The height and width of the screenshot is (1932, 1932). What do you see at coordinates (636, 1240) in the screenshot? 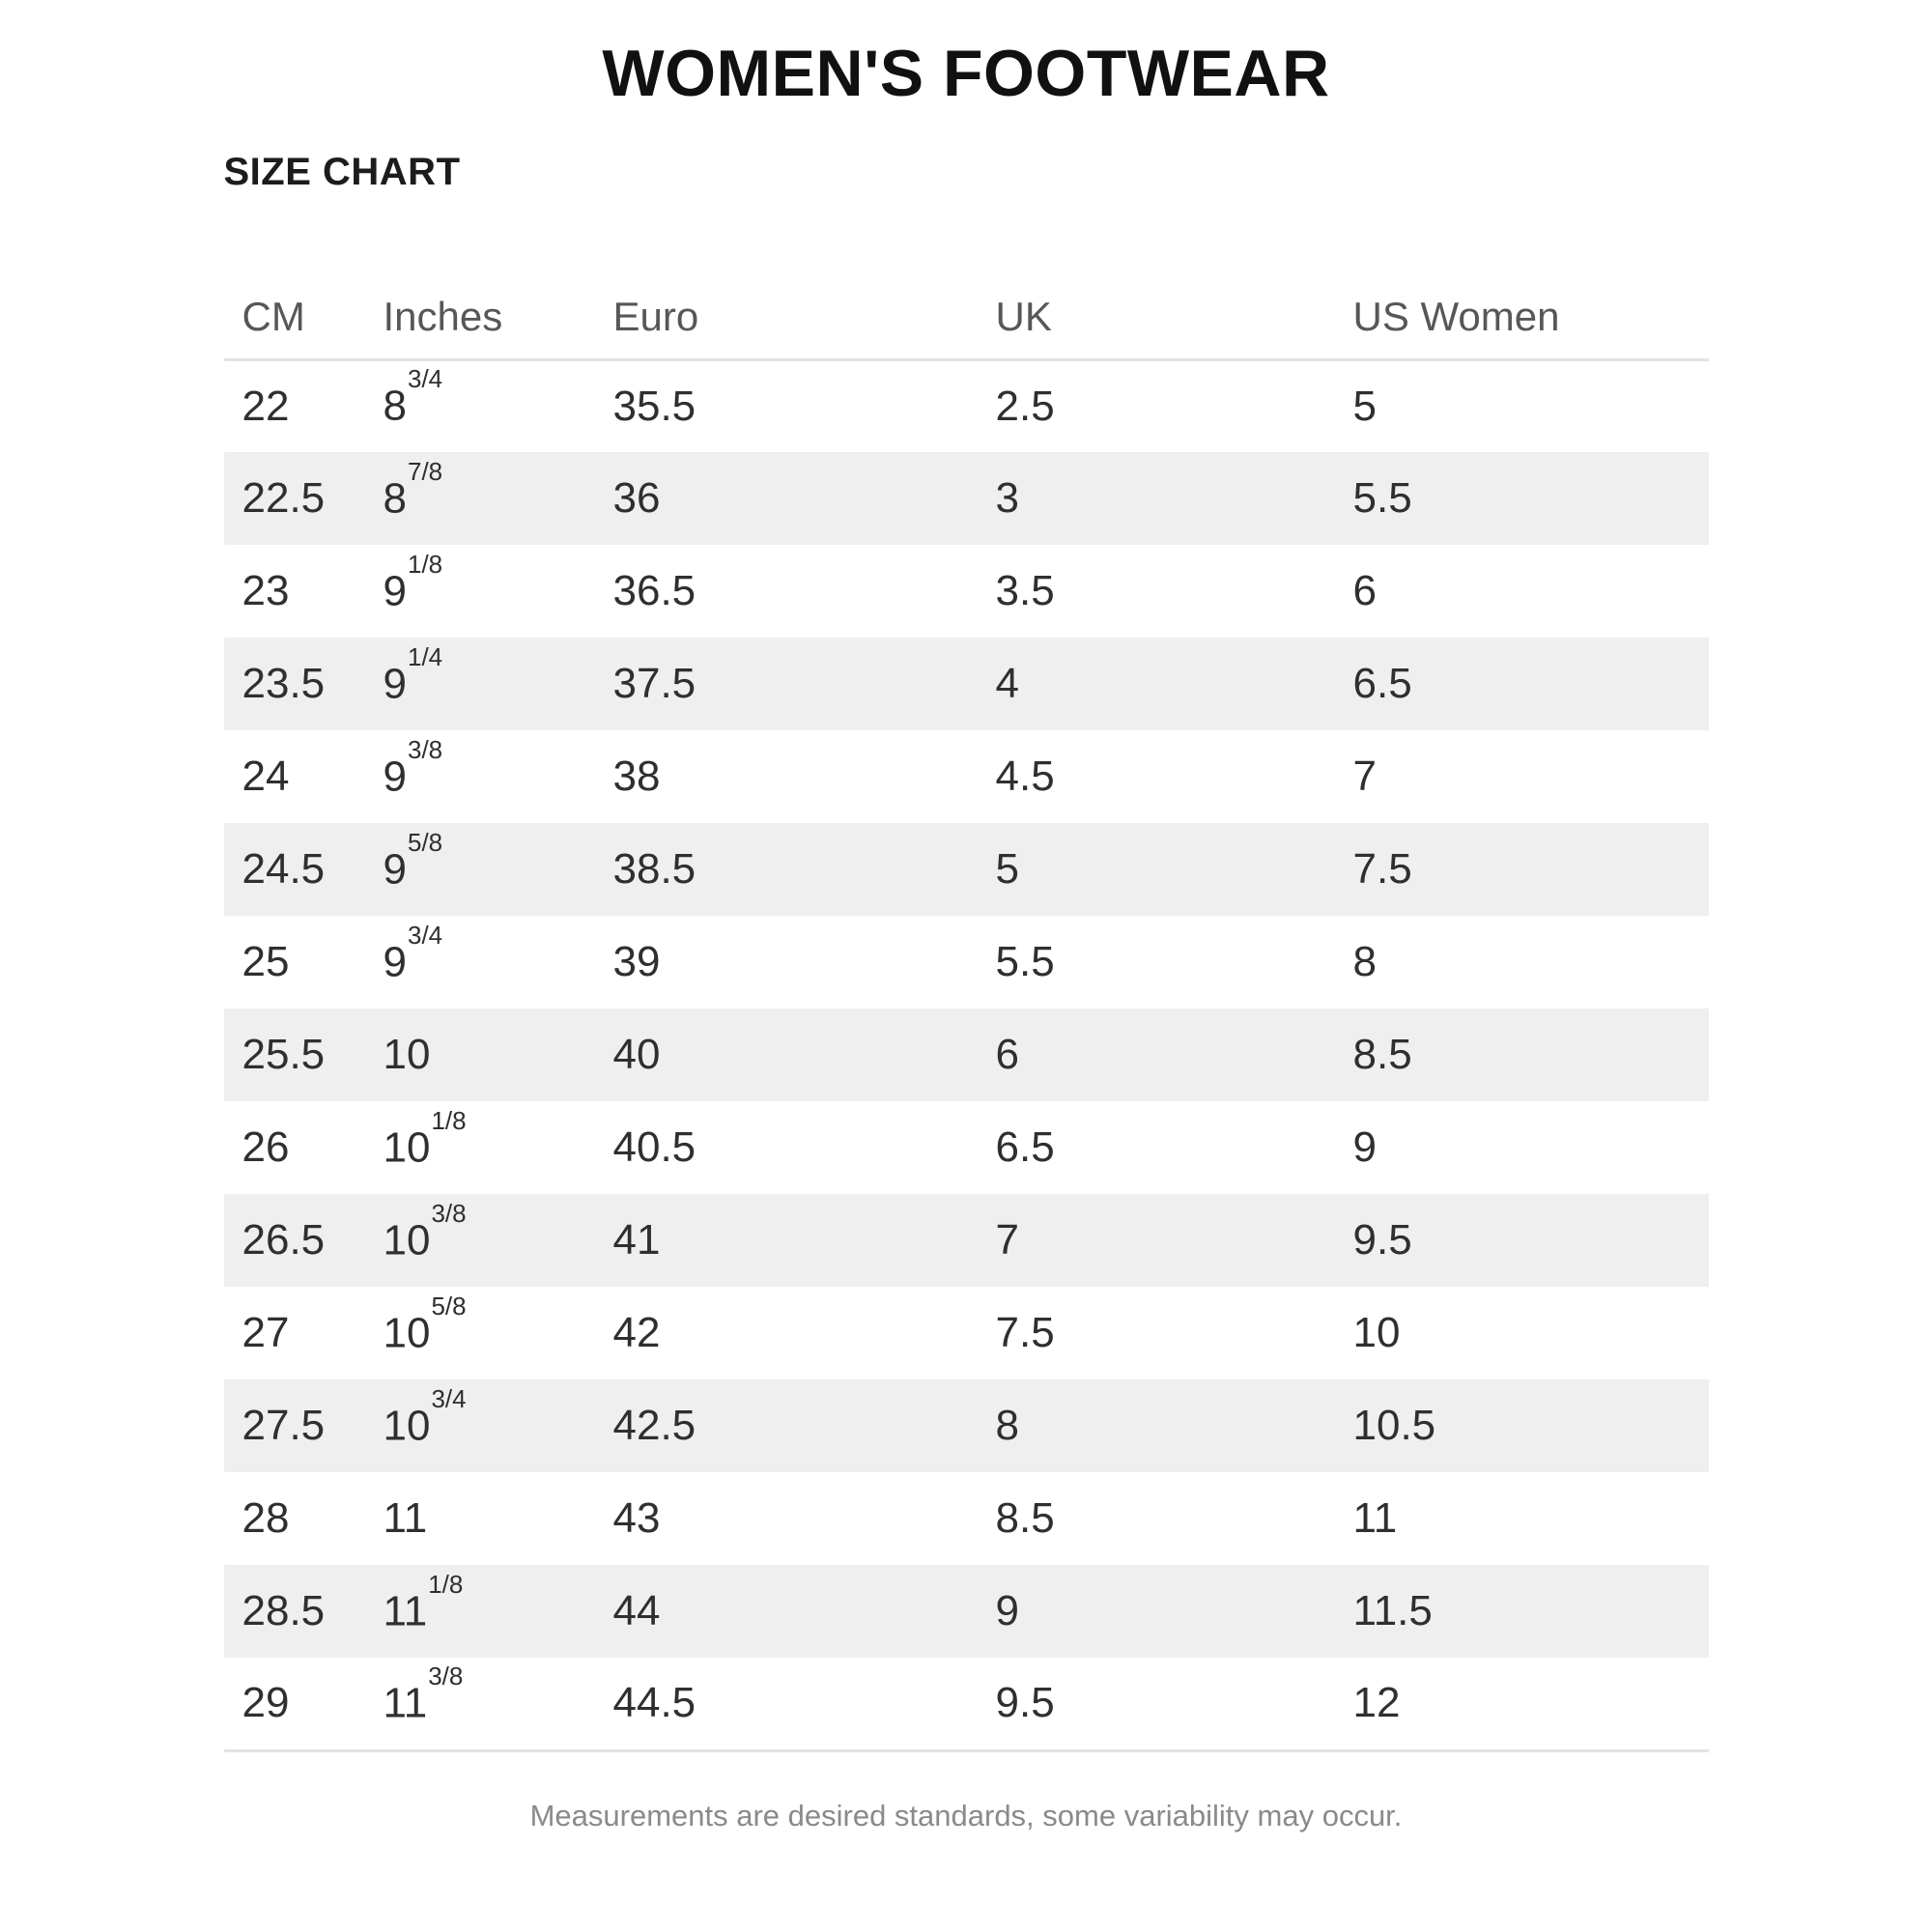
I see `cell-euro: 41` at bounding box center [636, 1240].